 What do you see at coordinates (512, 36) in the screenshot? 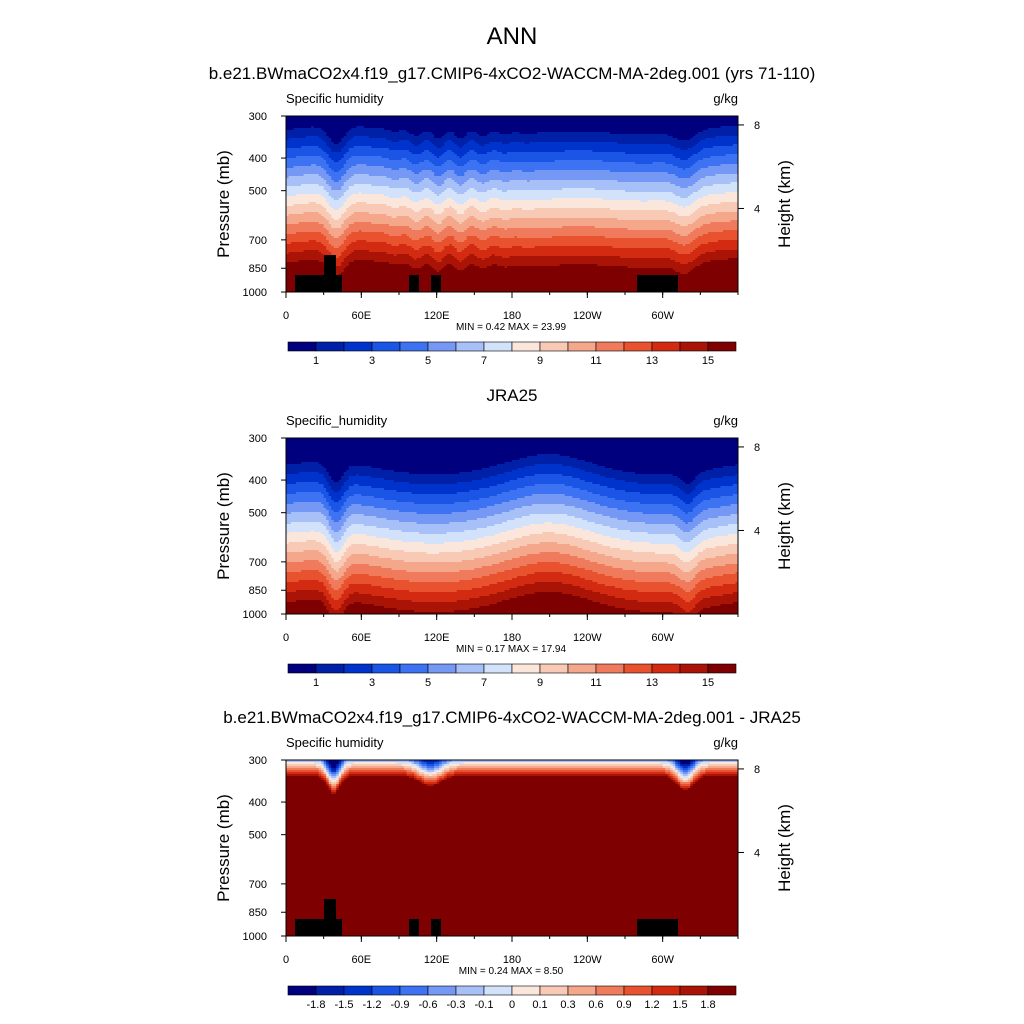
I see `figure-title: ANN` at bounding box center [512, 36].